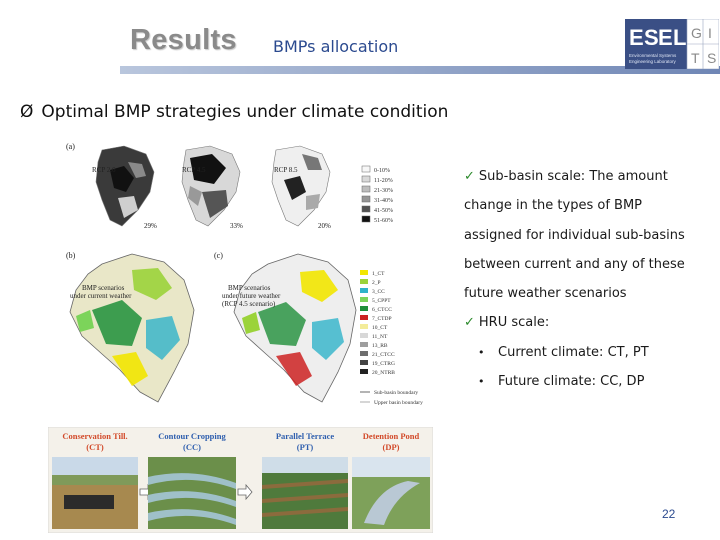  What do you see at coordinates (192, 480) in the screenshot?
I see `photo-contour-cropping: Contour Cropping (CC)` at bounding box center [192, 480].